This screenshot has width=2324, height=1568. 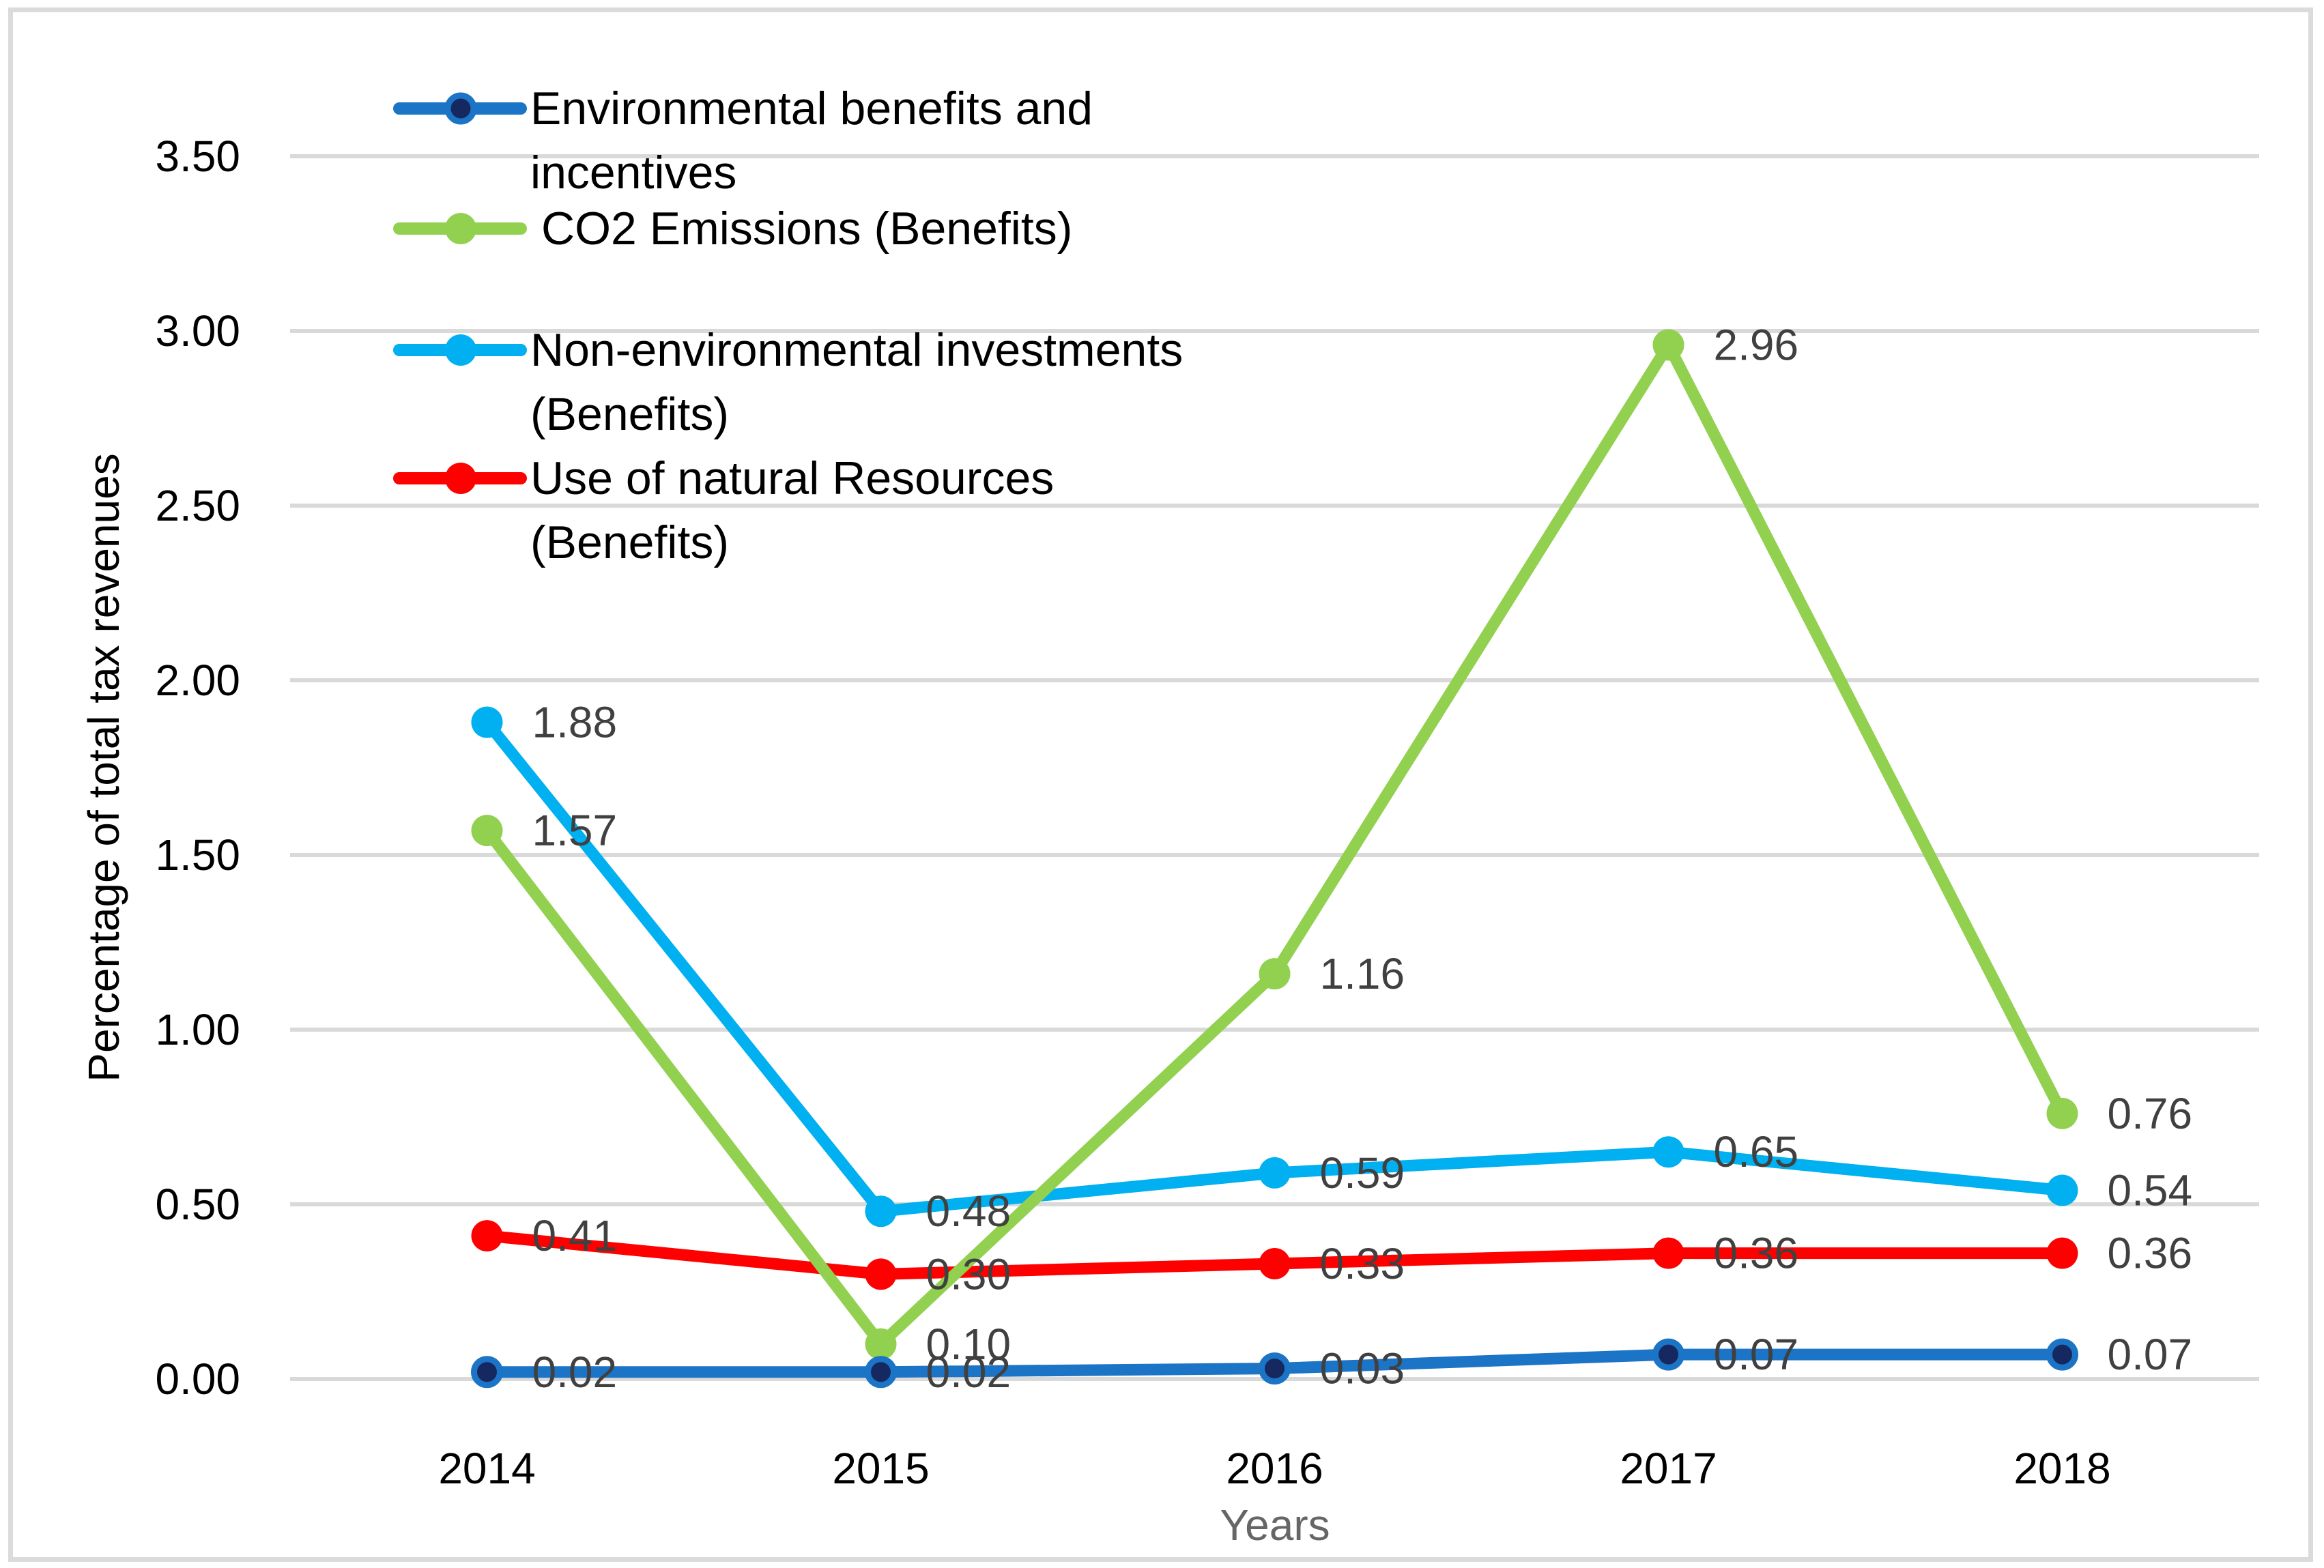 I want to click on y-axis-tick-labels: 0.00 0.50 1.00 1.50 2.00 2.50 3.00 3.50, so click(x=197, y=768).